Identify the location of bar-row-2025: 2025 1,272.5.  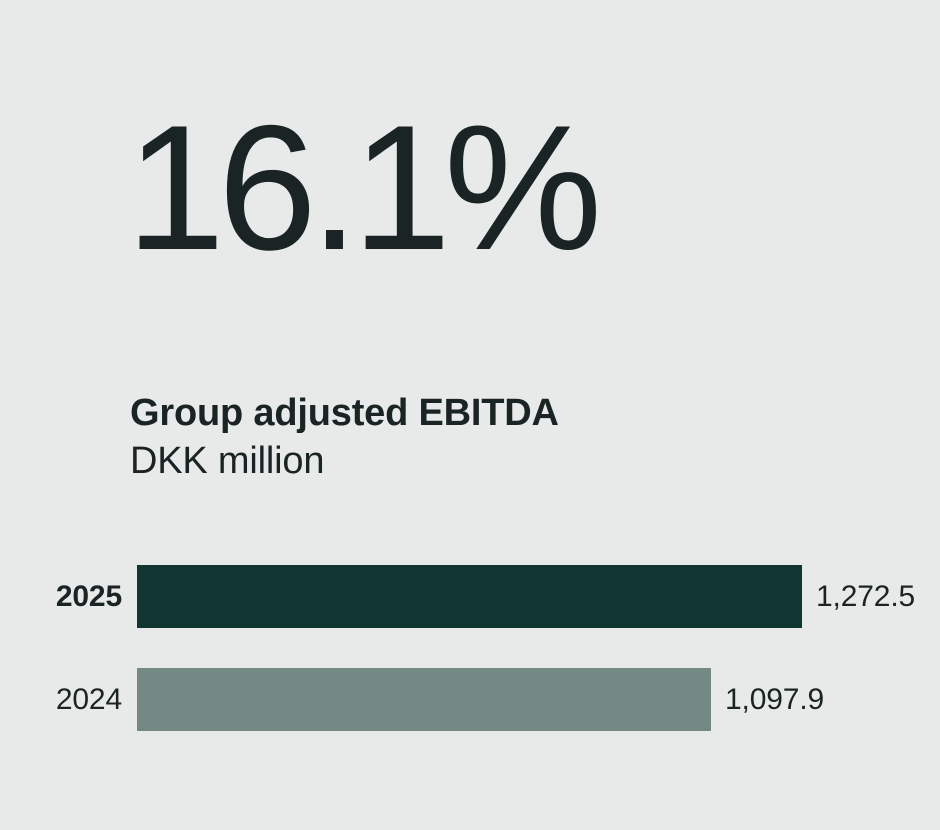
(457, 596).